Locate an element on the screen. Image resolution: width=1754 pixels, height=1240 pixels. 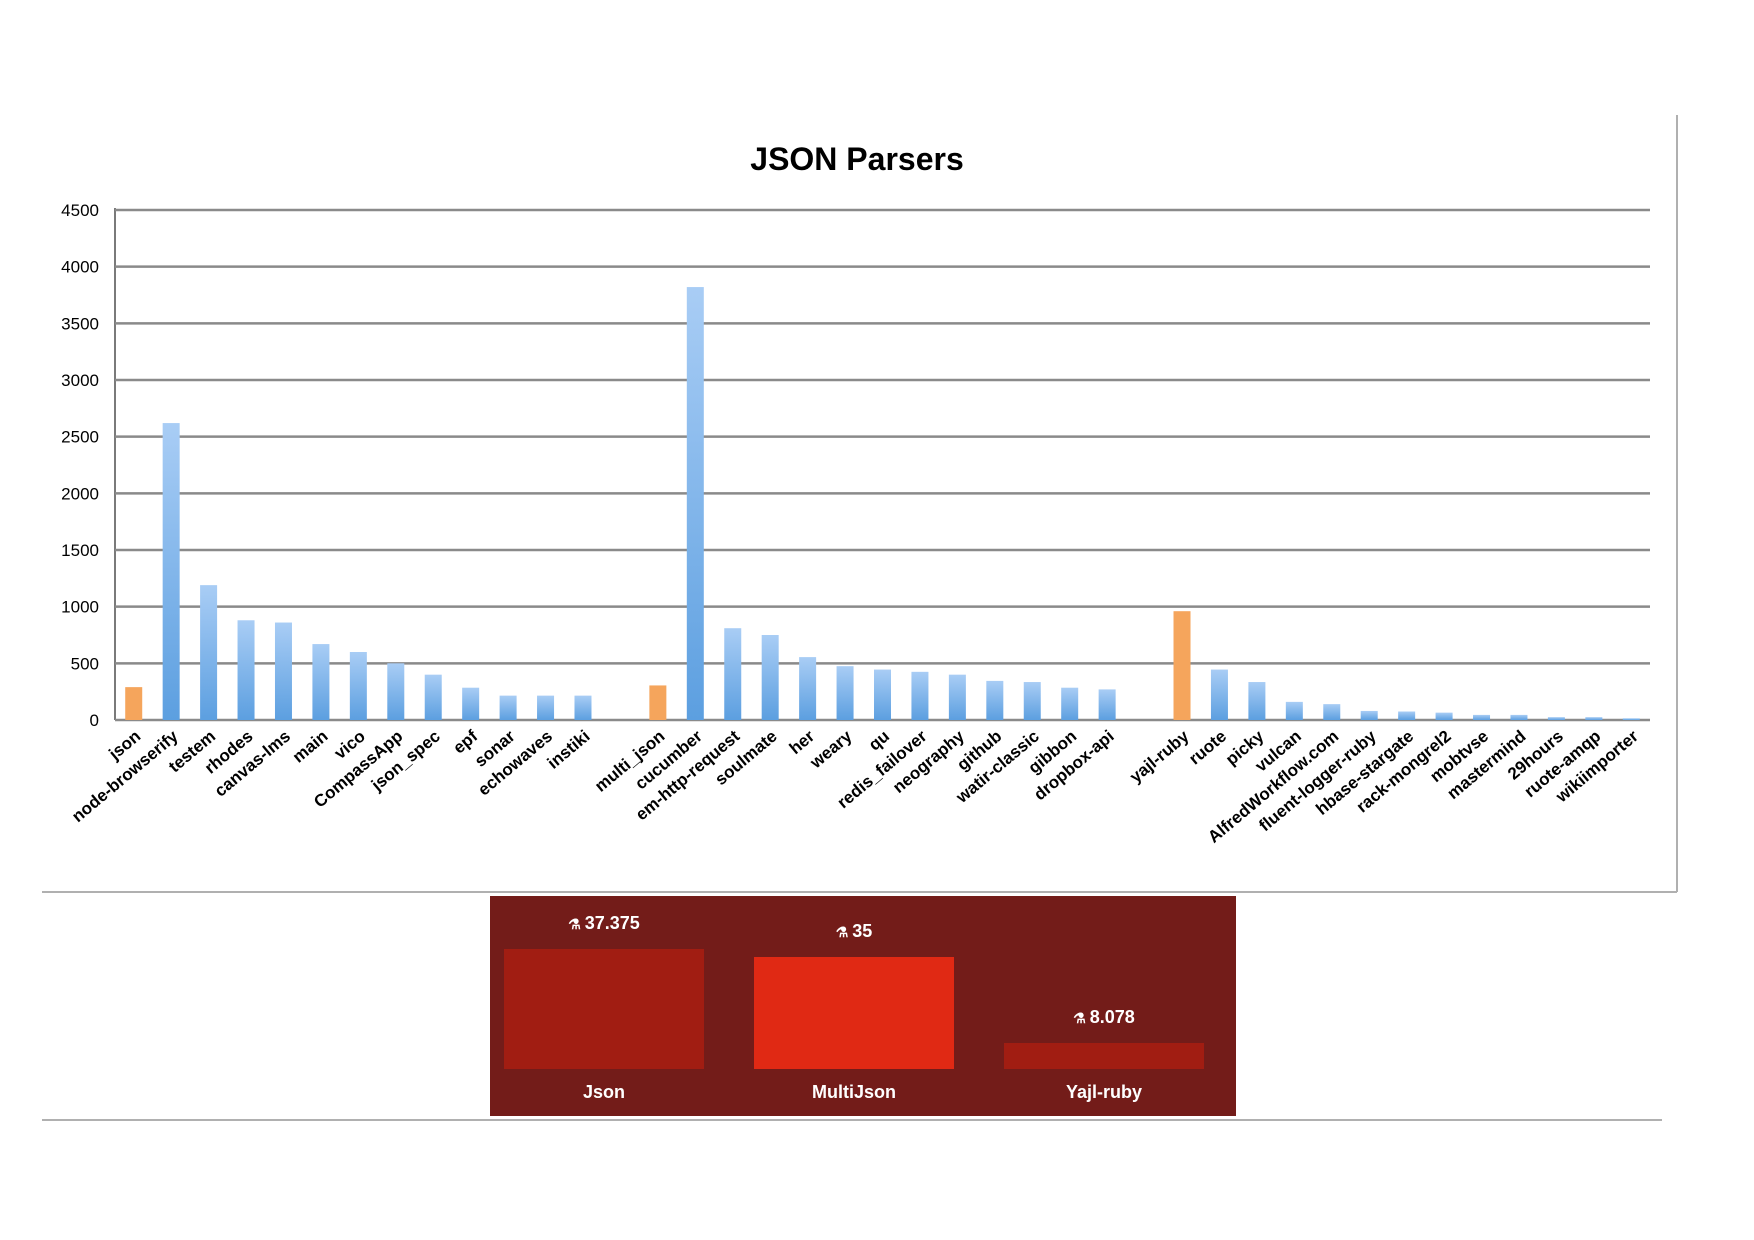
bar-rack-mongrel2 is located at coordinates (1444, 716).